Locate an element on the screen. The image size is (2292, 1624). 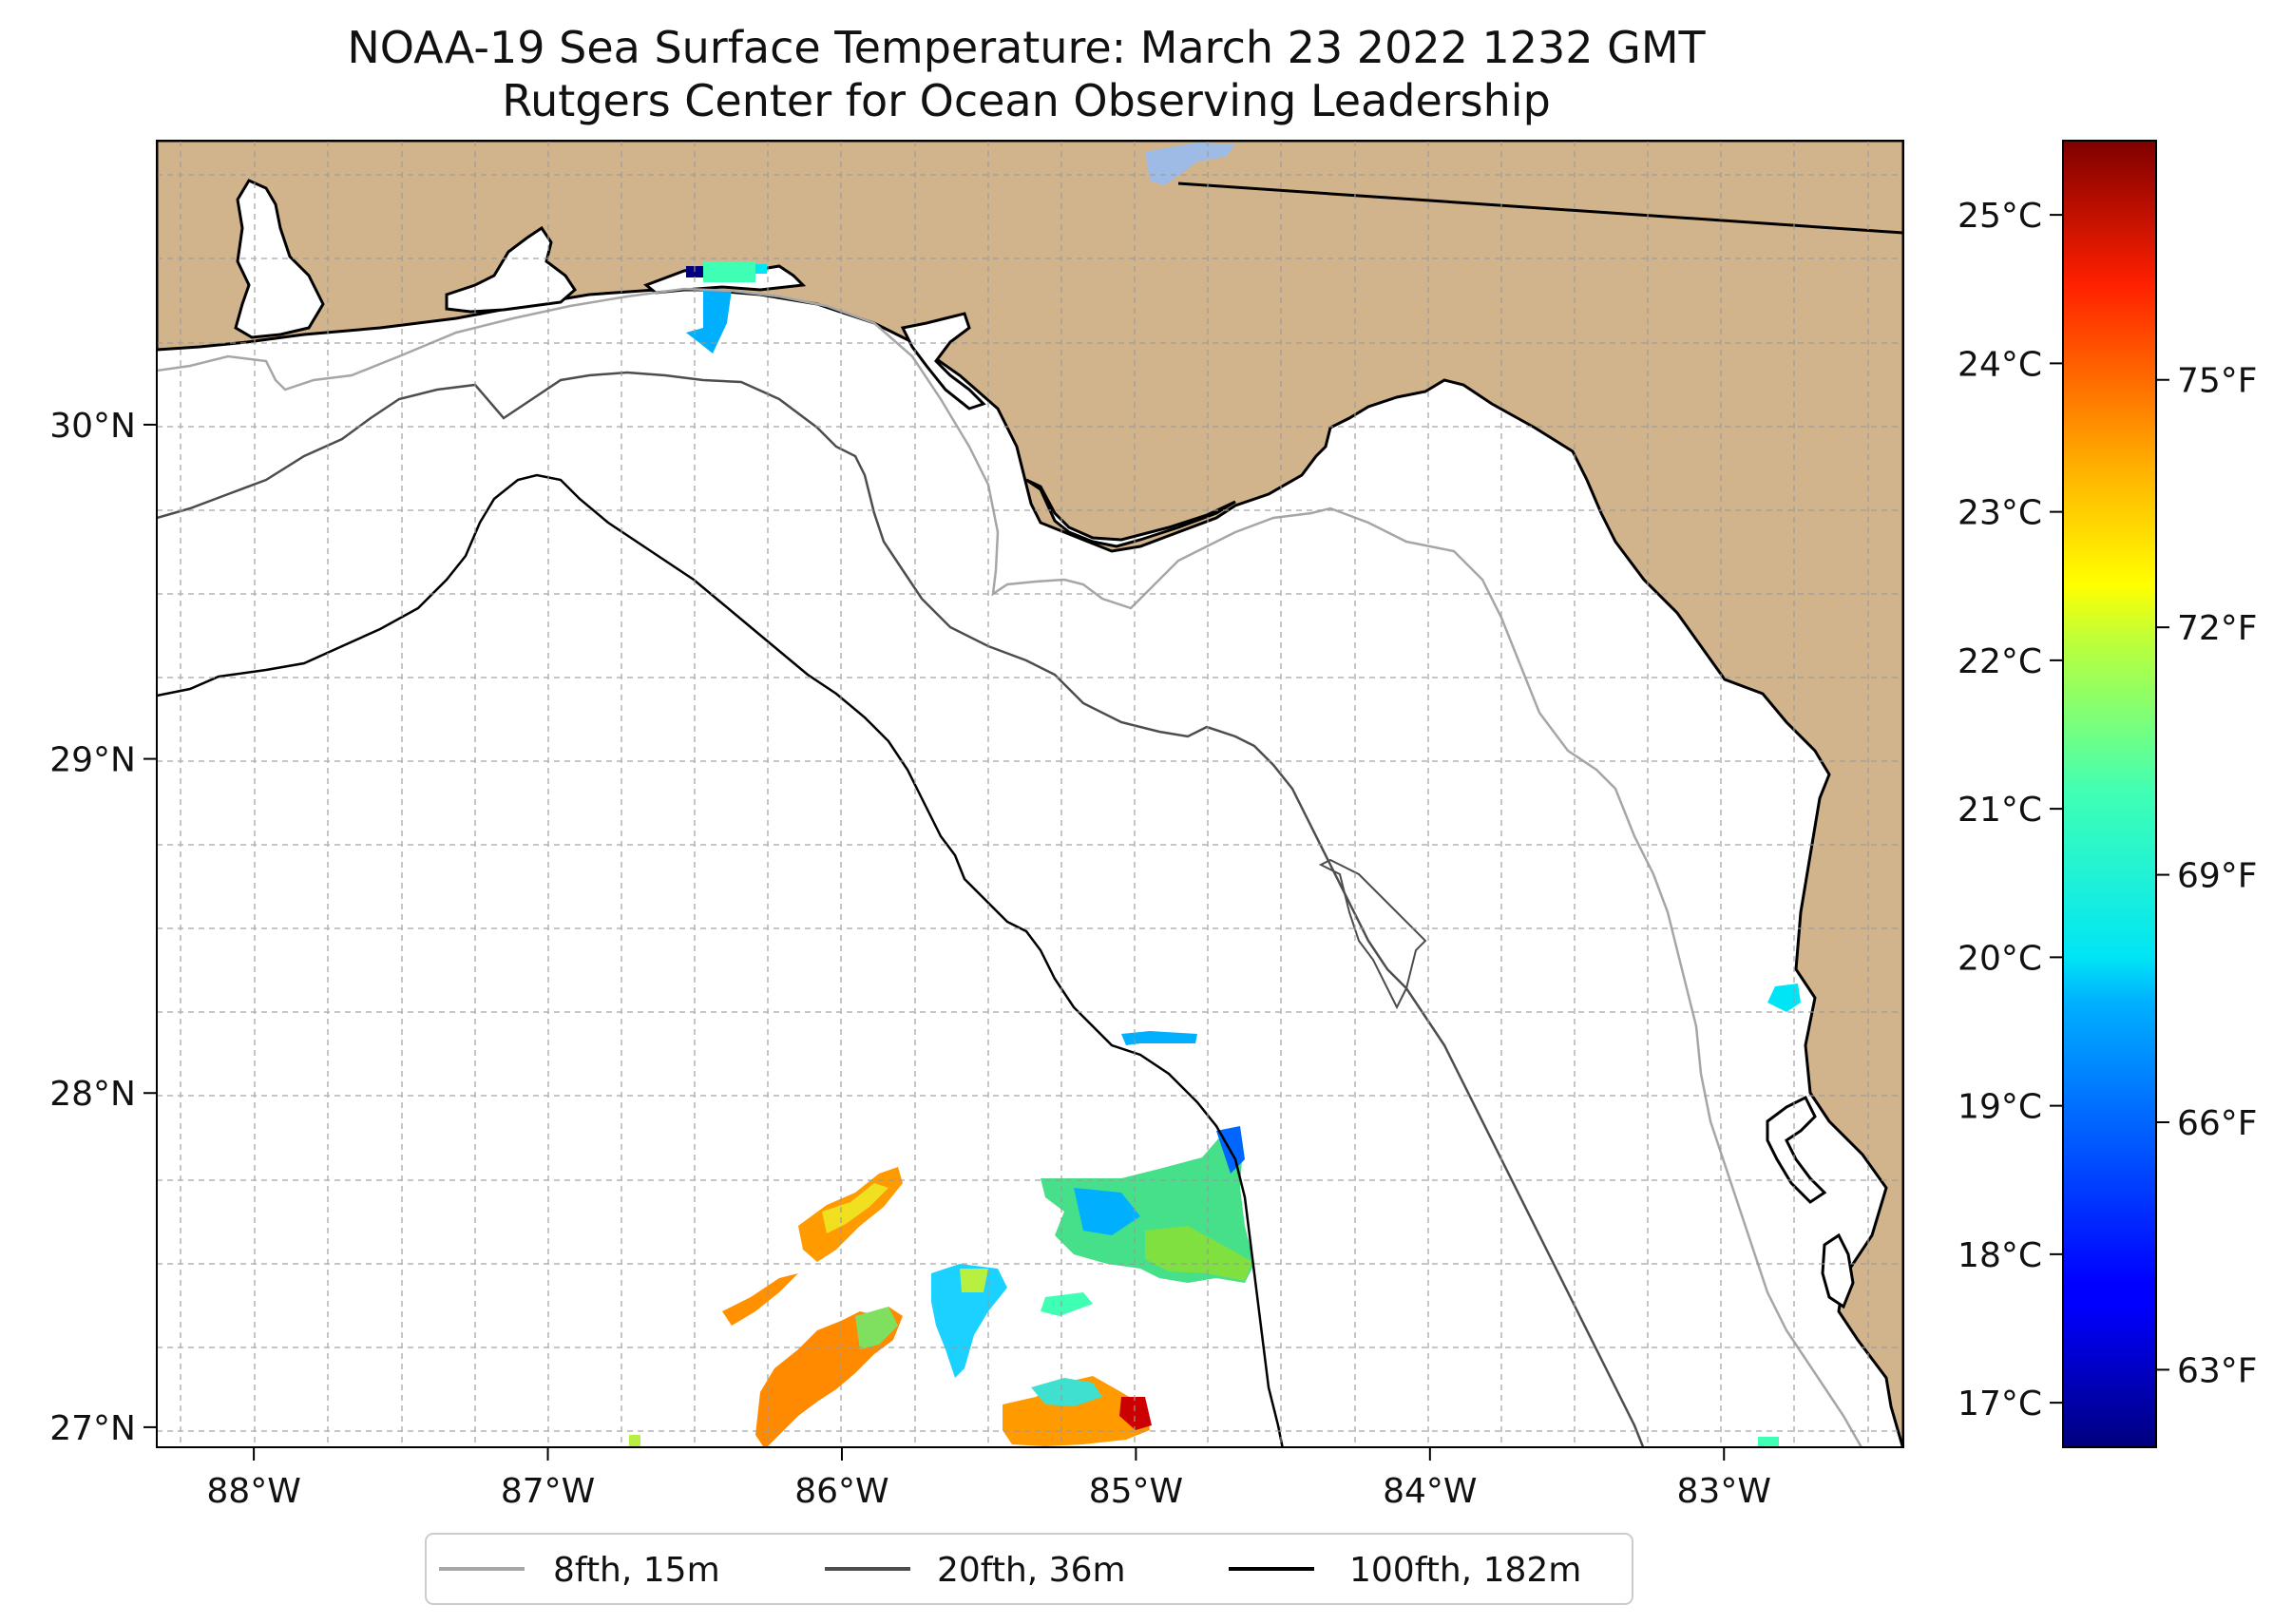
colorbar-celsius-label: 25°C is located at coordinates (2000, 216).